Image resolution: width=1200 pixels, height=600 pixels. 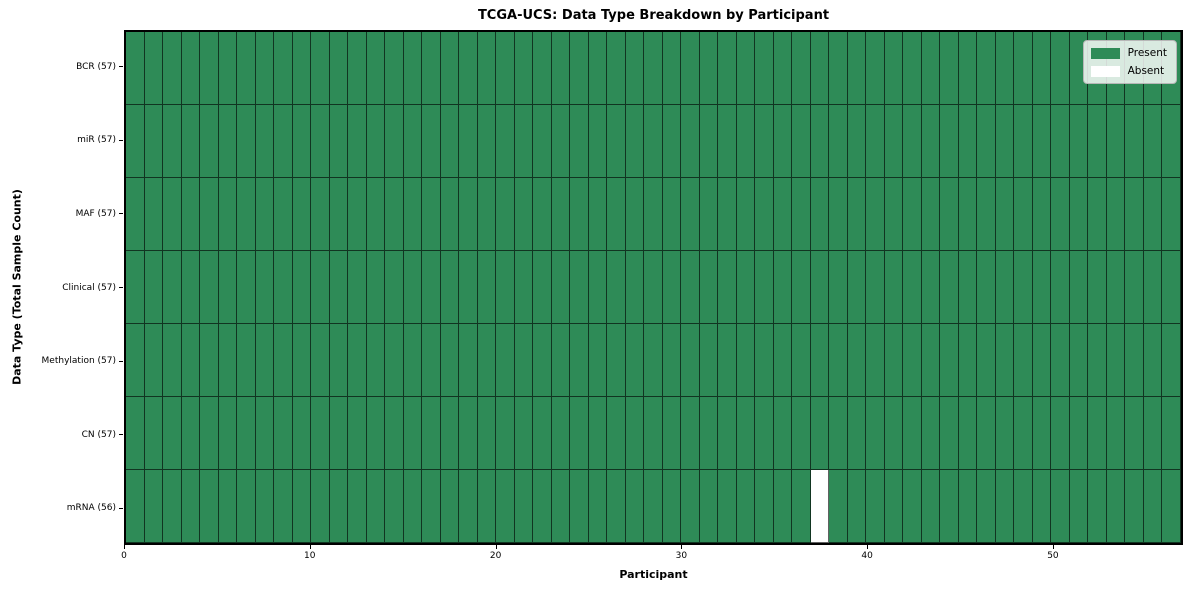 I want to click on absent-swatch, so click(x=1105, y=71).